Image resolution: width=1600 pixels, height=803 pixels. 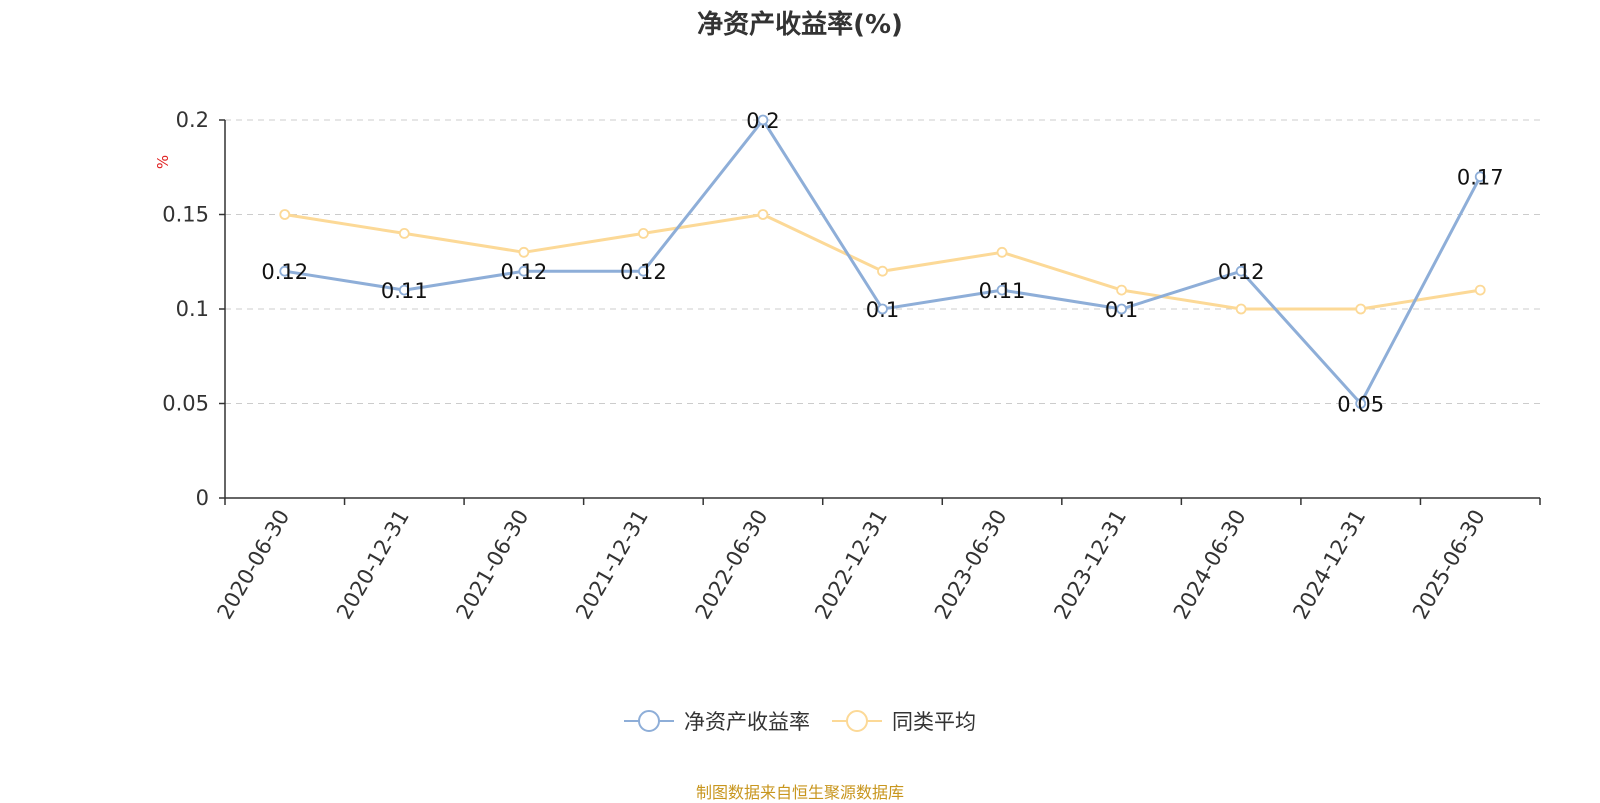 I want to click on source-note: 制图数据来自恒生聚源数据库, so click(x=799, y=792).